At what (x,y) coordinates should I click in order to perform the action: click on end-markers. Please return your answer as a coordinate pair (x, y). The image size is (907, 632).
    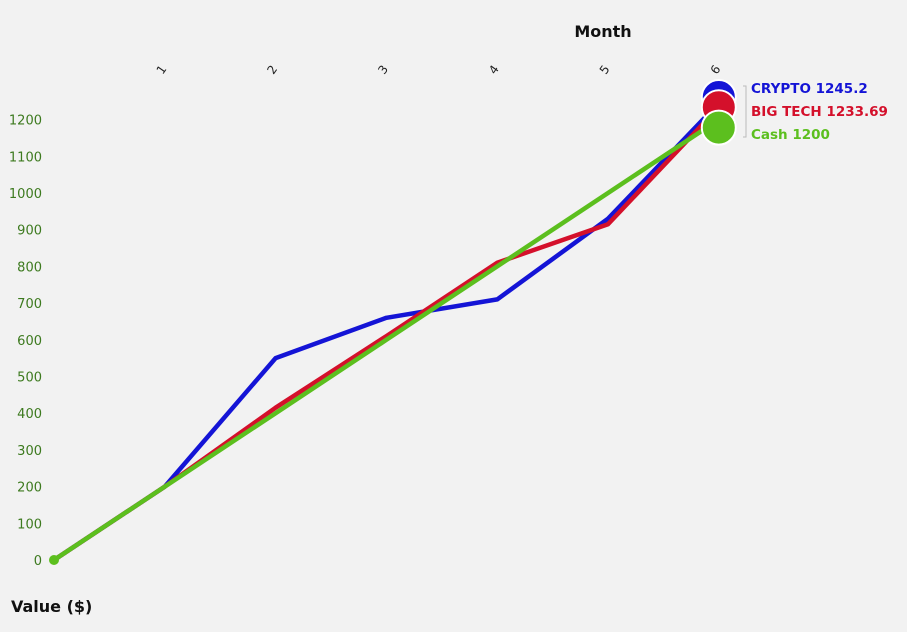
    Looking at the image, I should click on (718, 112).